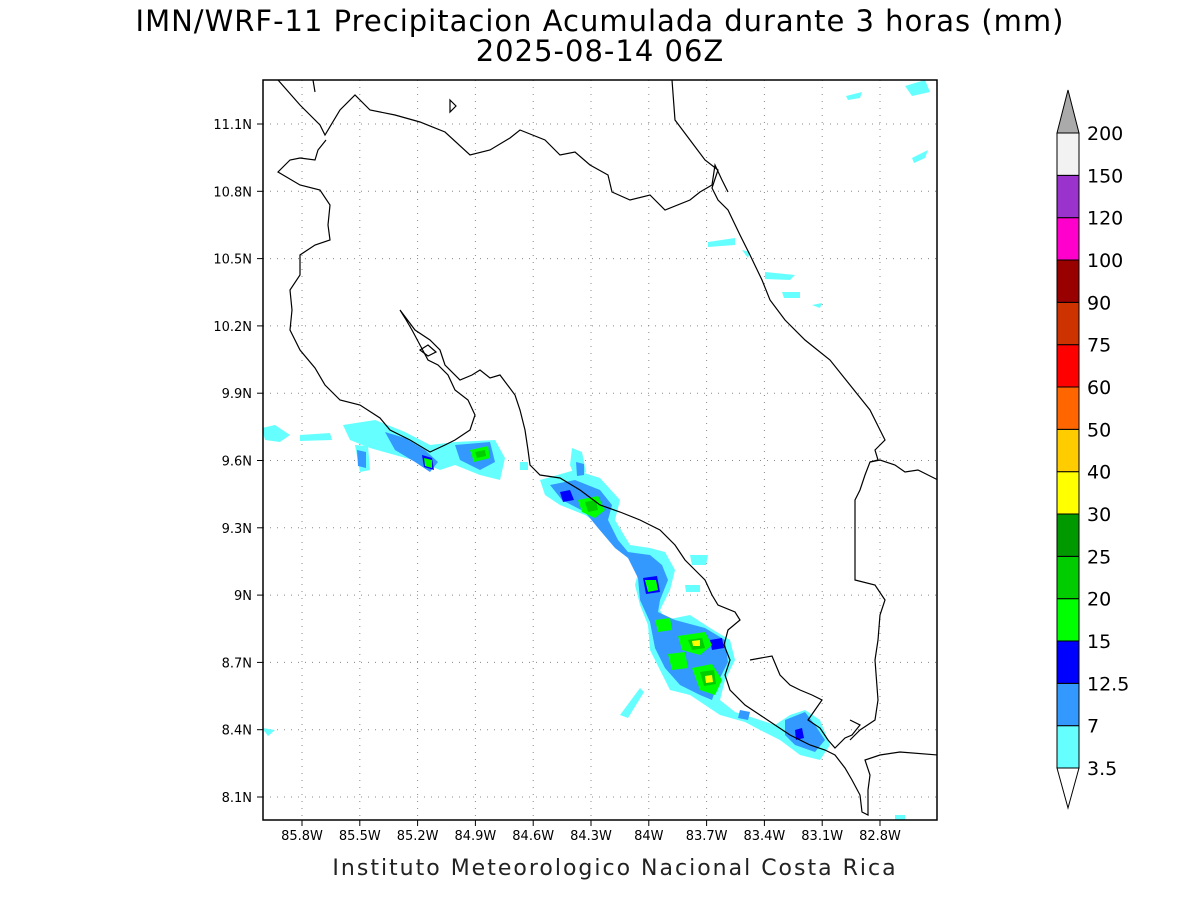 The width and height of the screenshot is (1200, 900). Describe the element at coordinates (591, 836) in the screenshot. I see `lon-tick-label: 84.3W` at that location.